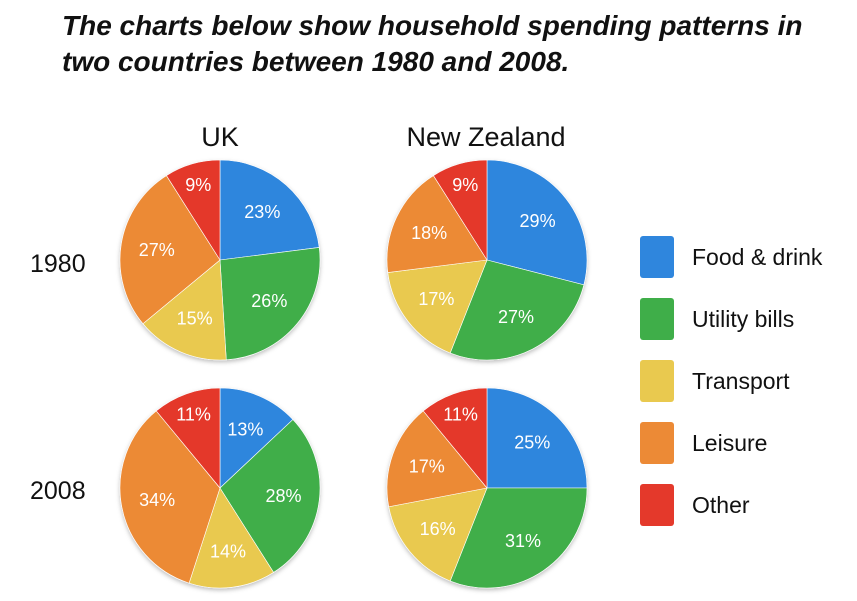 Image resolution: width=857 pixels, height=601 pixels. What do you see at coordinates (516, 317) in the screenshot?
I see `pie-label-new-zealand-1980-utility-bills: 27%` at bounding box center [516, 317].